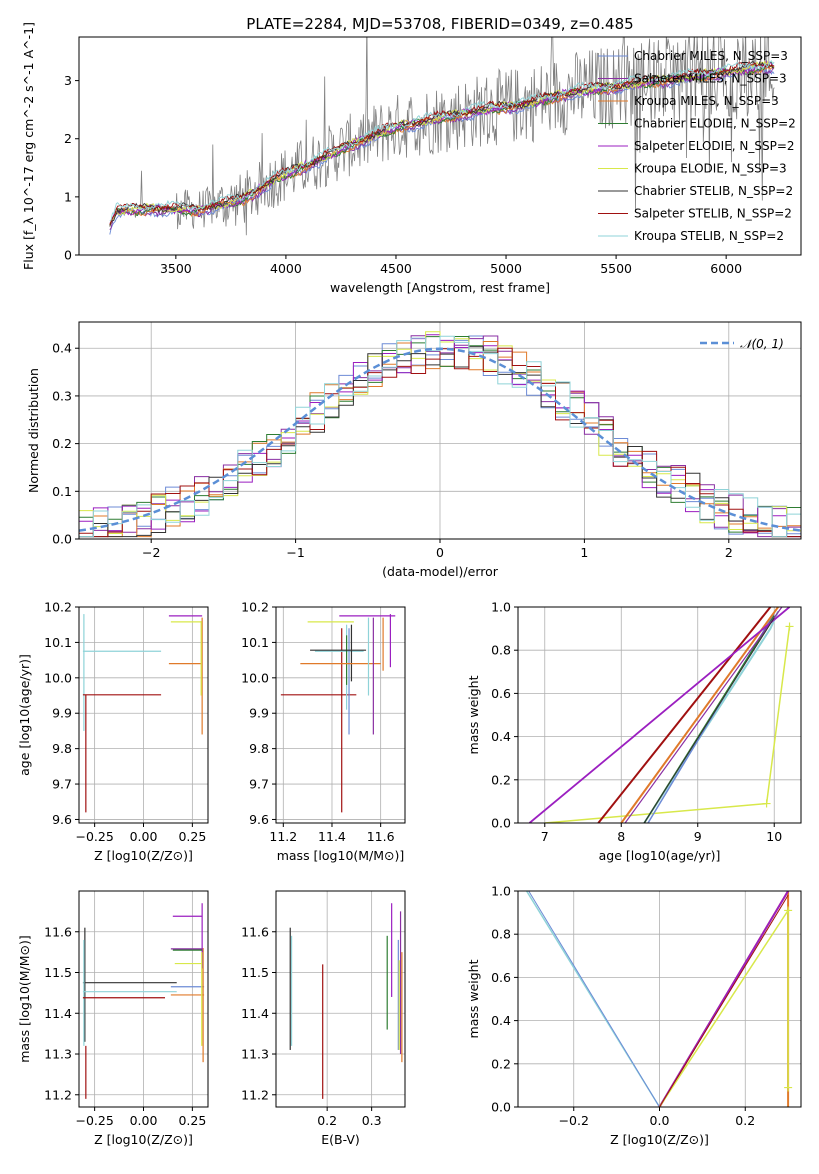 Image resolution: width=819 pixels, height=1174 pixels. Describe the element at coordinates (24, 715) in the screenshot. I see `y-axis-label: age [log10(age/yr)]` at that location.